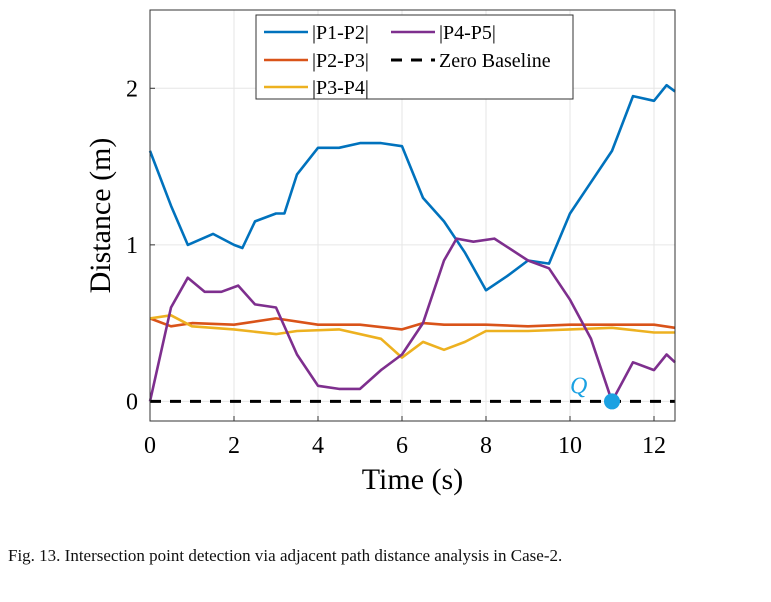  Describe the element at coordinates (132, 246) in the screenshot. I see `y-tick-label: 1` at that location.